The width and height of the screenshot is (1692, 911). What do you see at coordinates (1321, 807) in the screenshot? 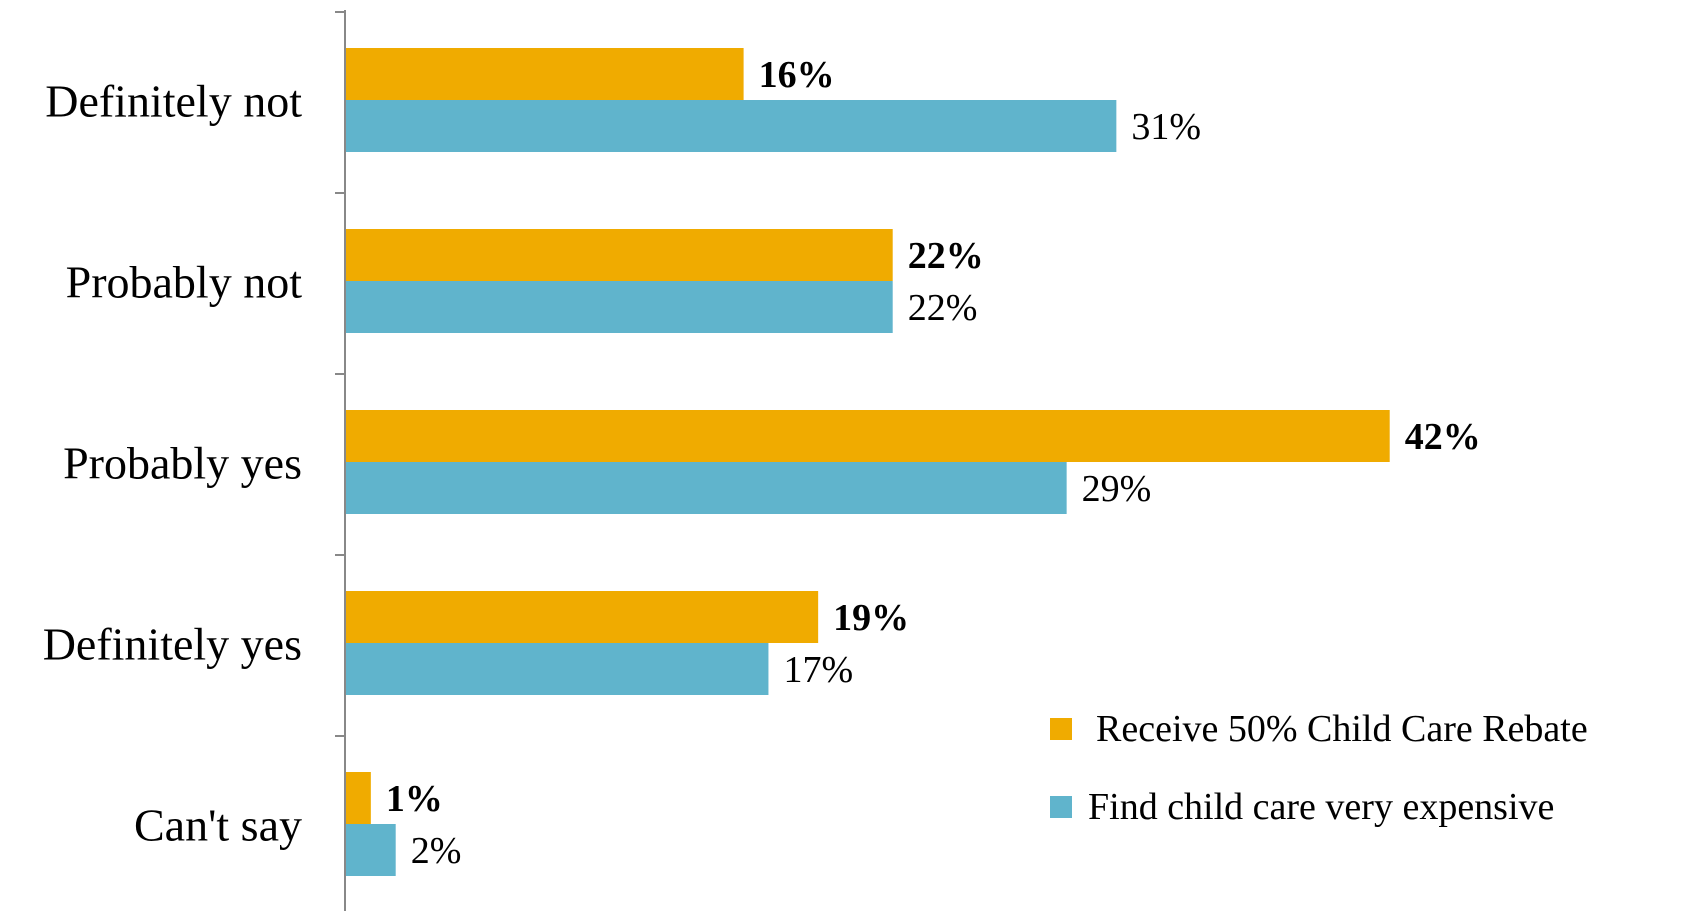
I see `legend-label: Find child care very expensive` at bounding box center [1321, 807].